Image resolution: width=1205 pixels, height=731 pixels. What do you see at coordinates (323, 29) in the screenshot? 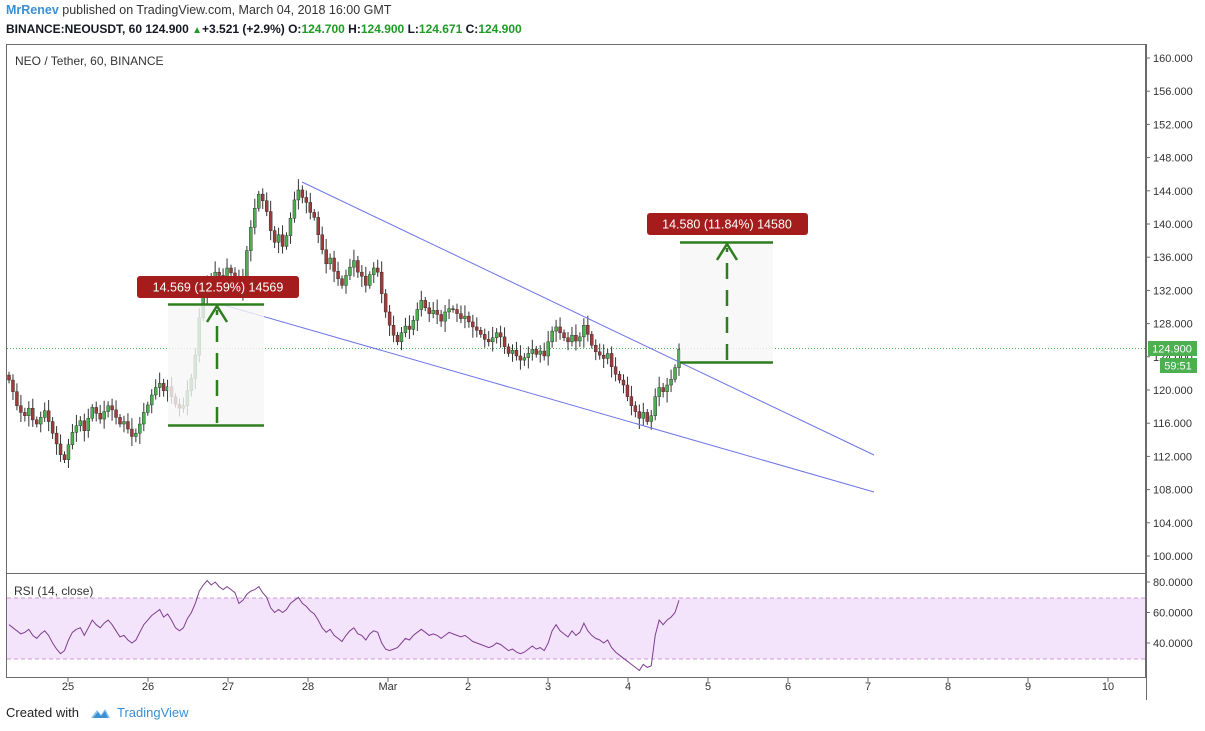
I see `open-value: 124.700` at bounding box center [323, 29].